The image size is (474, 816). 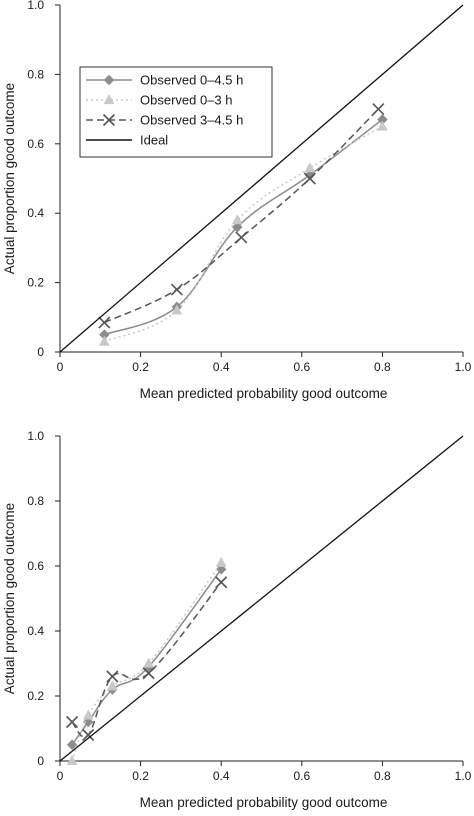 What do you see at coordinates (127, 140) in the screenshot?
I see `legend-item-4: Ideal` at bounding box center [127, 140].